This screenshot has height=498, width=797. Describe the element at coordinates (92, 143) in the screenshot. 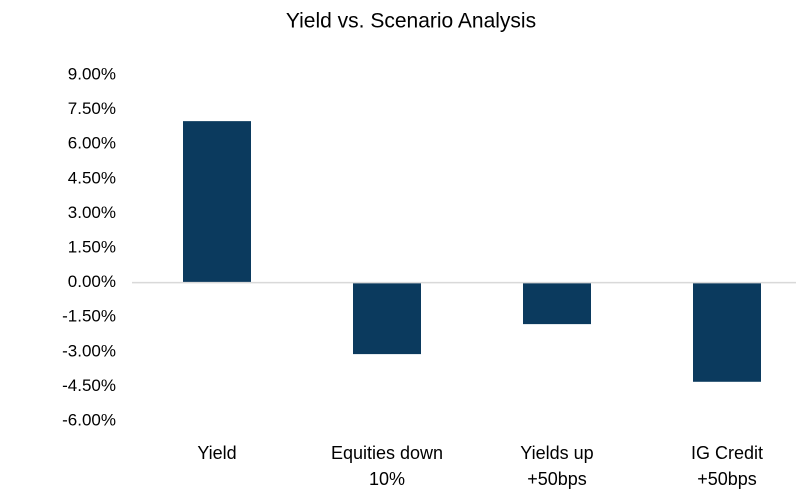

I see `y-tick-label: 6.00%` at that location.